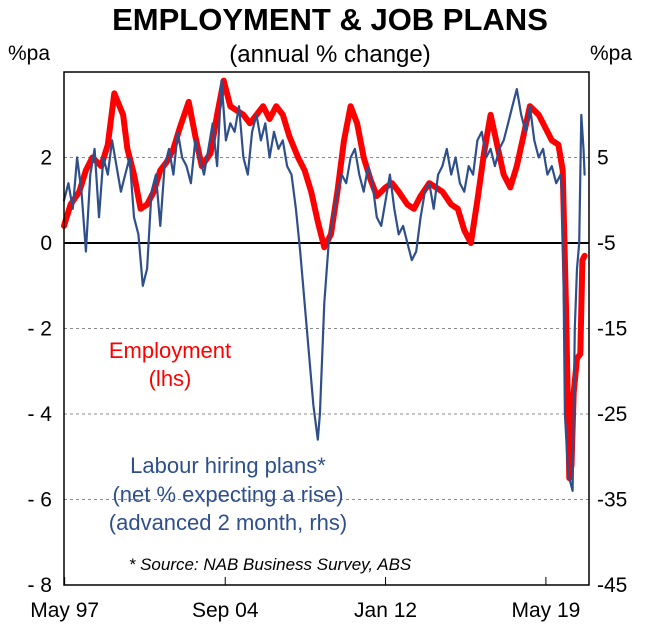  What do you see at coordinates (39, 585) in the screenshot?
I see `left-tick-label: - 8` at bounding box center [39, 585].